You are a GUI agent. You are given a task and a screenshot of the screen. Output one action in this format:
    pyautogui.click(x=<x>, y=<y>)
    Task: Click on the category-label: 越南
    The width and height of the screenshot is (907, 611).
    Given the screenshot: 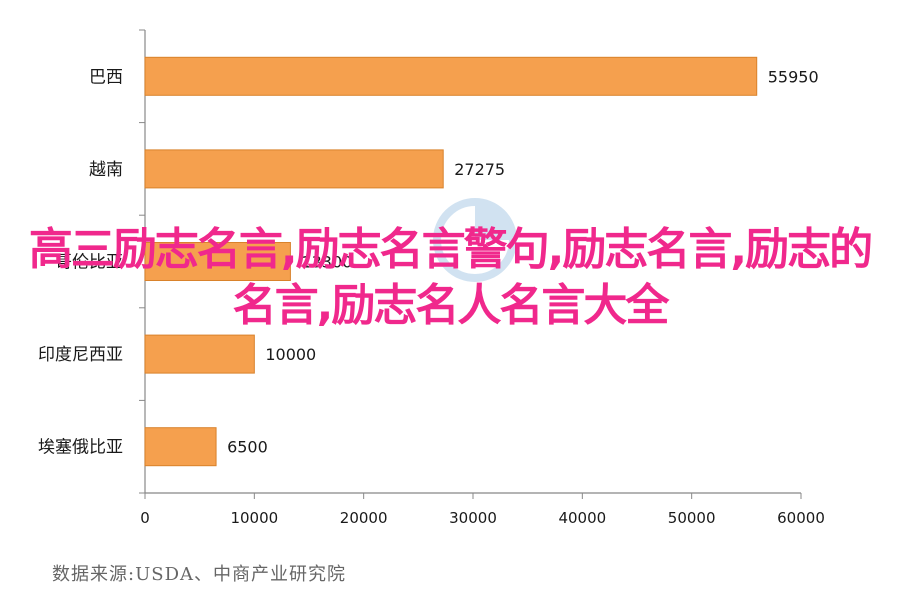 What is the action you would take?
    pyautogui.click(x=106, y=170)
    